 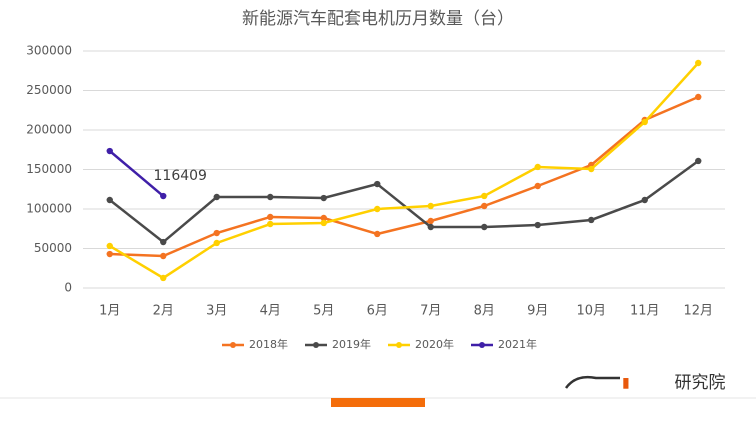 I want to click on series-line, so click(x=136, y=173).